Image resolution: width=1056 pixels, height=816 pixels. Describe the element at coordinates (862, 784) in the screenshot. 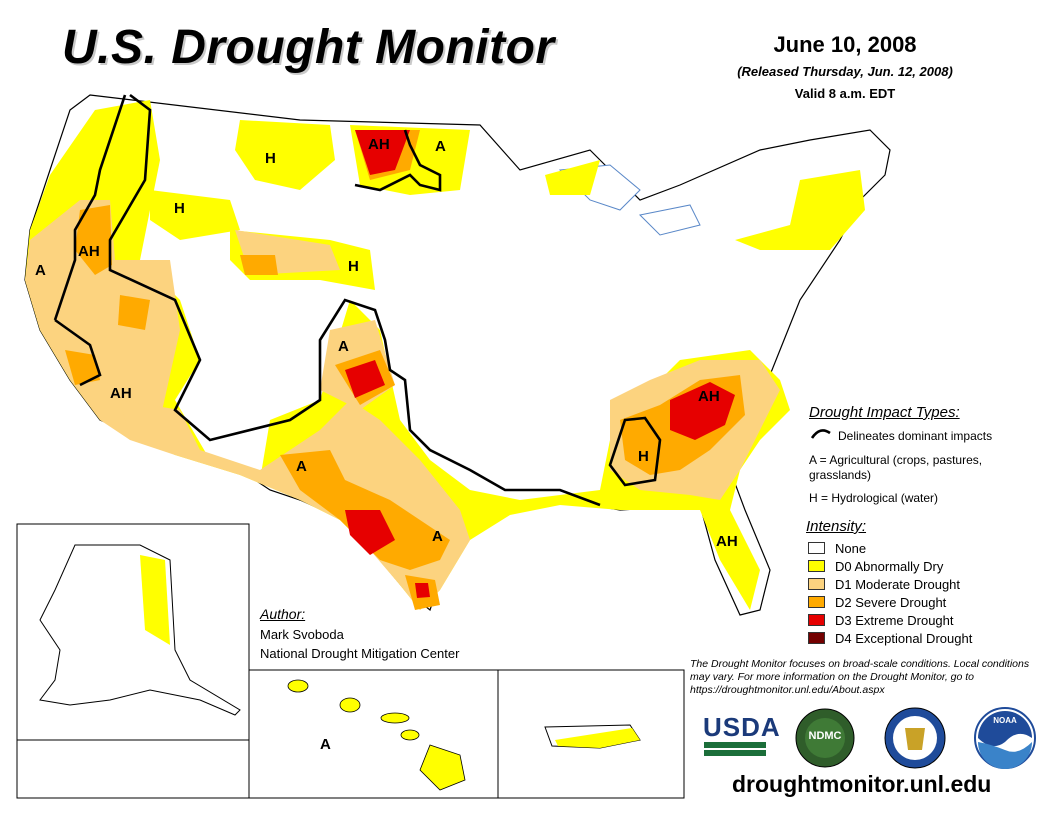

I see `drought-monitor-url: droughtmonitor.unl.edu` at that location.